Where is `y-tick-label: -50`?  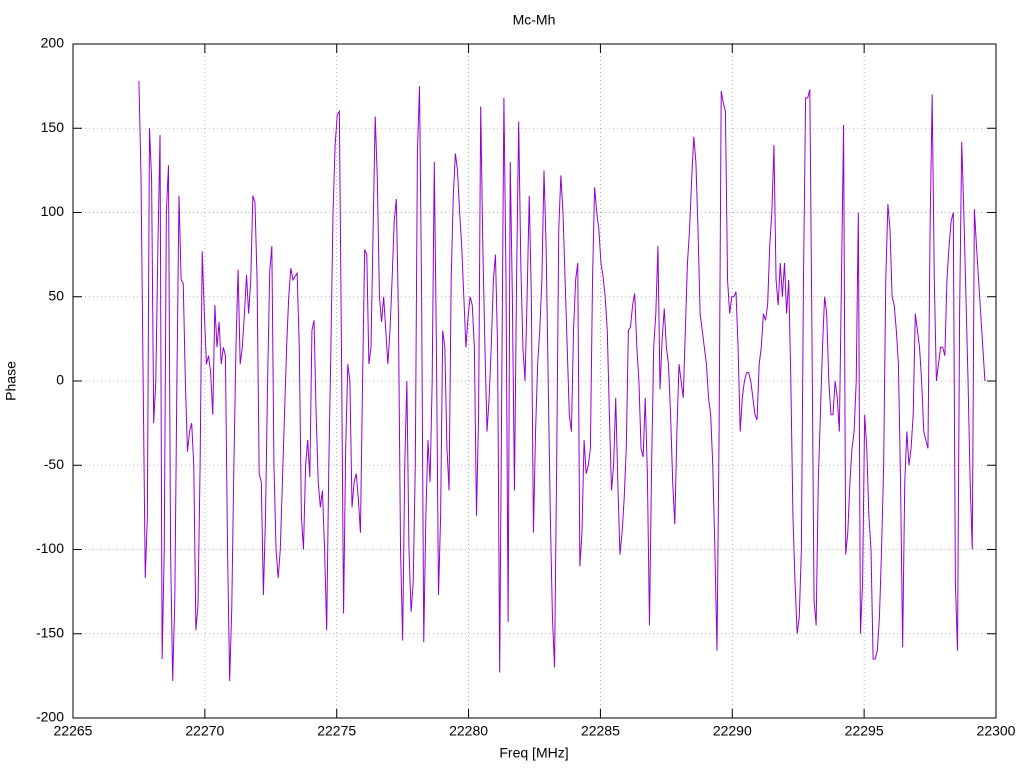
y-tick-label: -50 is located at coordinates (54, 464).